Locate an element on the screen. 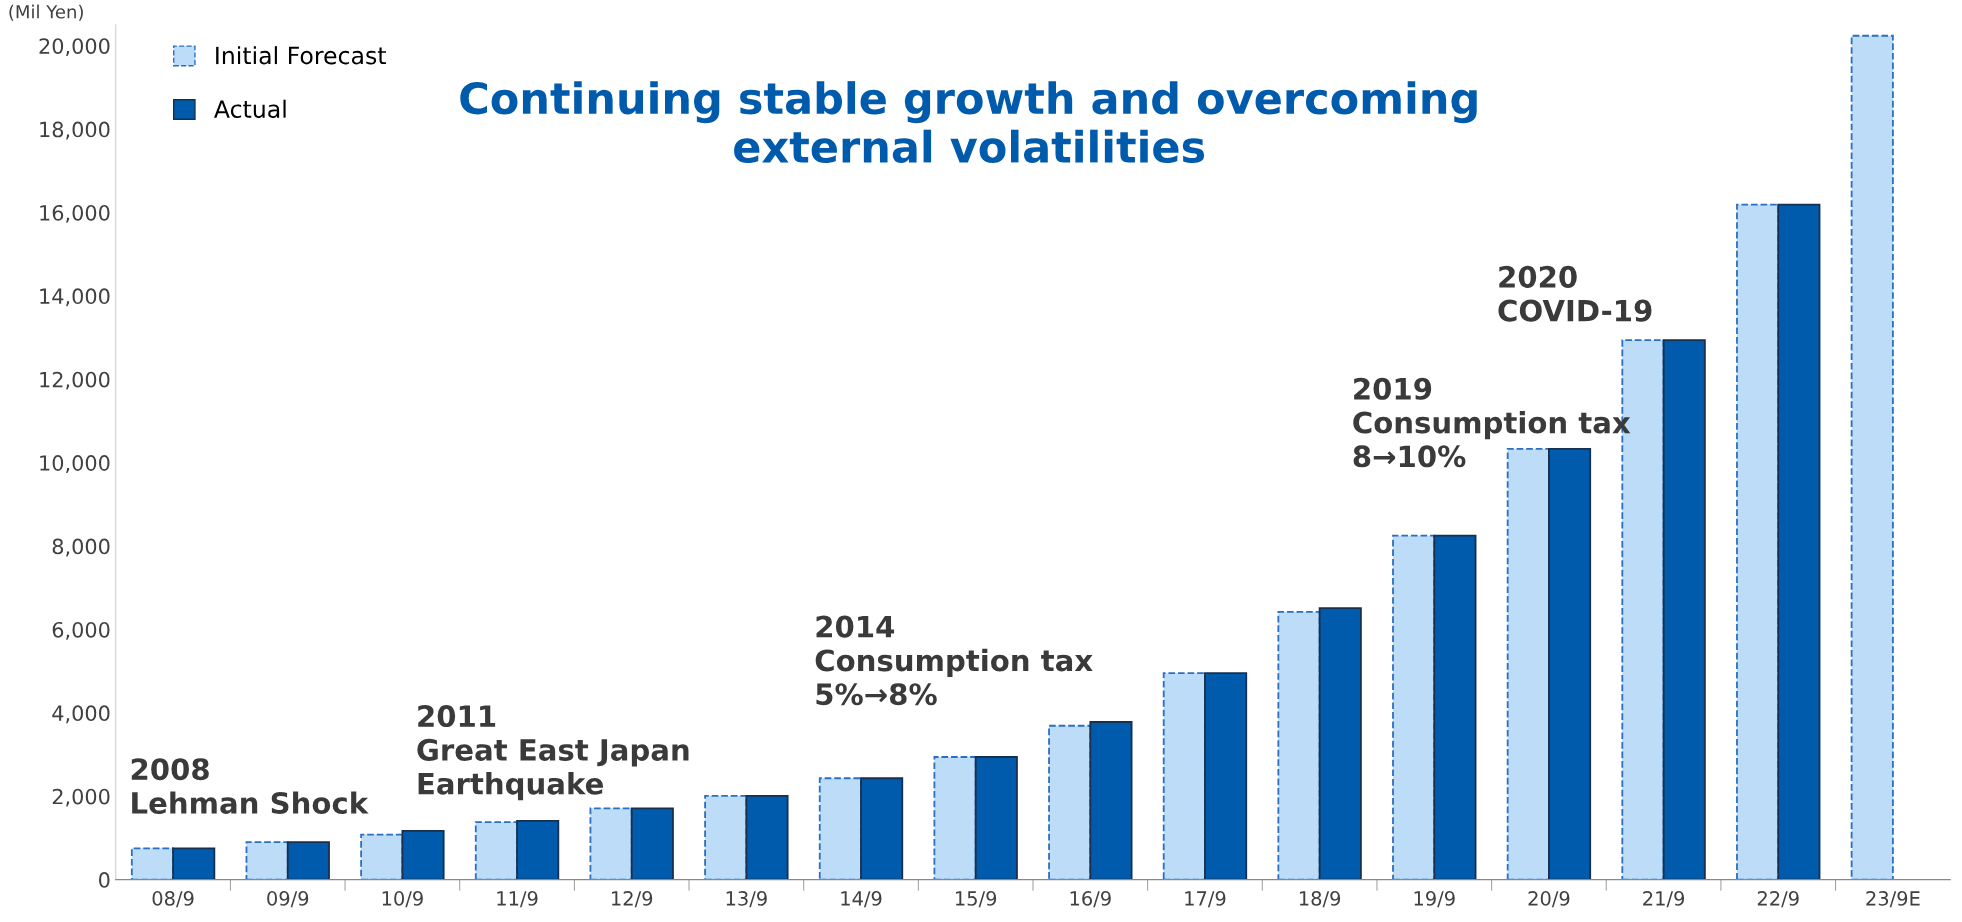 The width and height of the screenshot is (1962, 922). legend-label: Actual is located at coordinates (250, 108).